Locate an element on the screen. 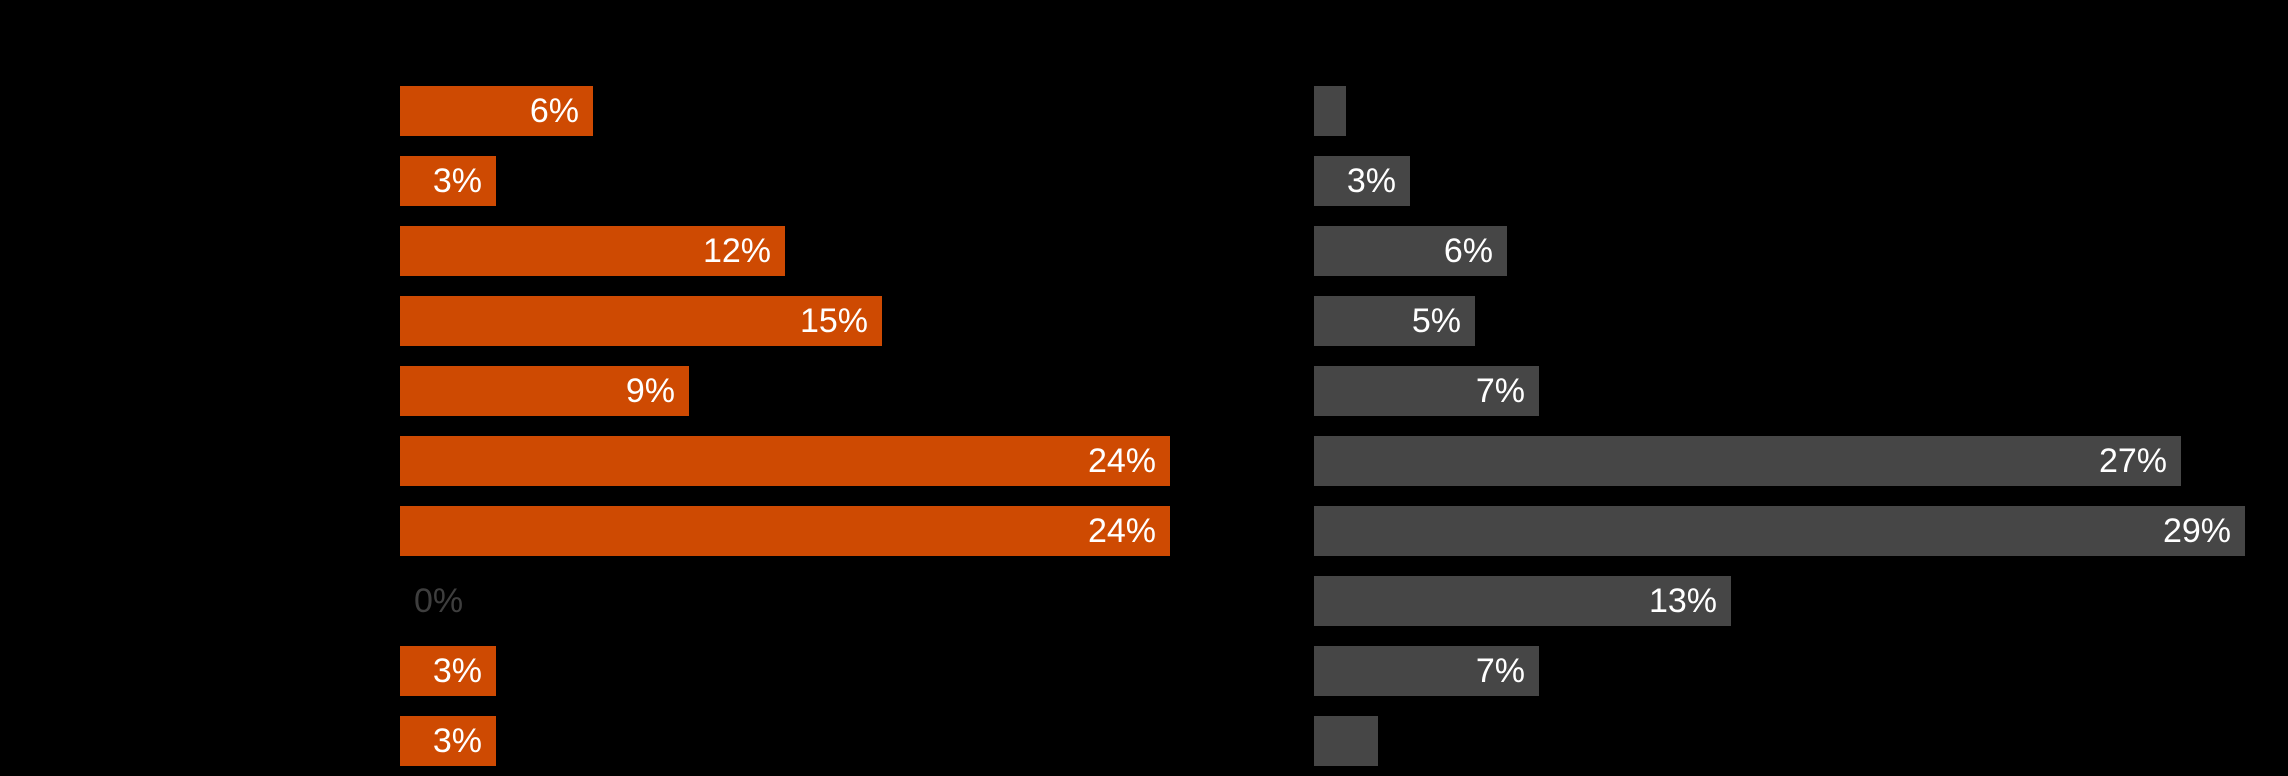 The height and width of the screenshot is (776, 2288). left-orange-series-bar: 12% is located at coordinates (592, 251).